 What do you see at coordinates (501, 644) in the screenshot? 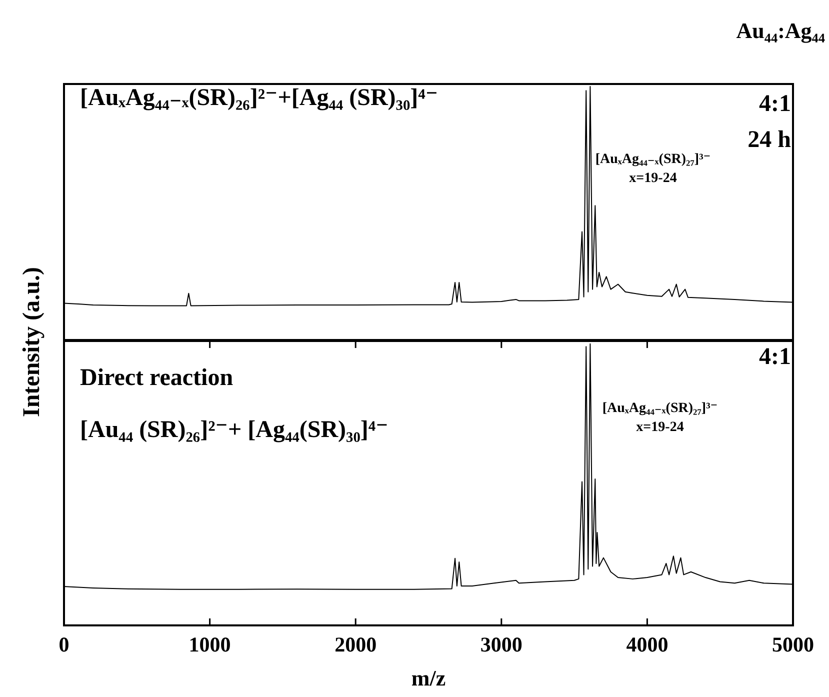
I see `x-tick-label: 3000` at bounding box center [501, 644].